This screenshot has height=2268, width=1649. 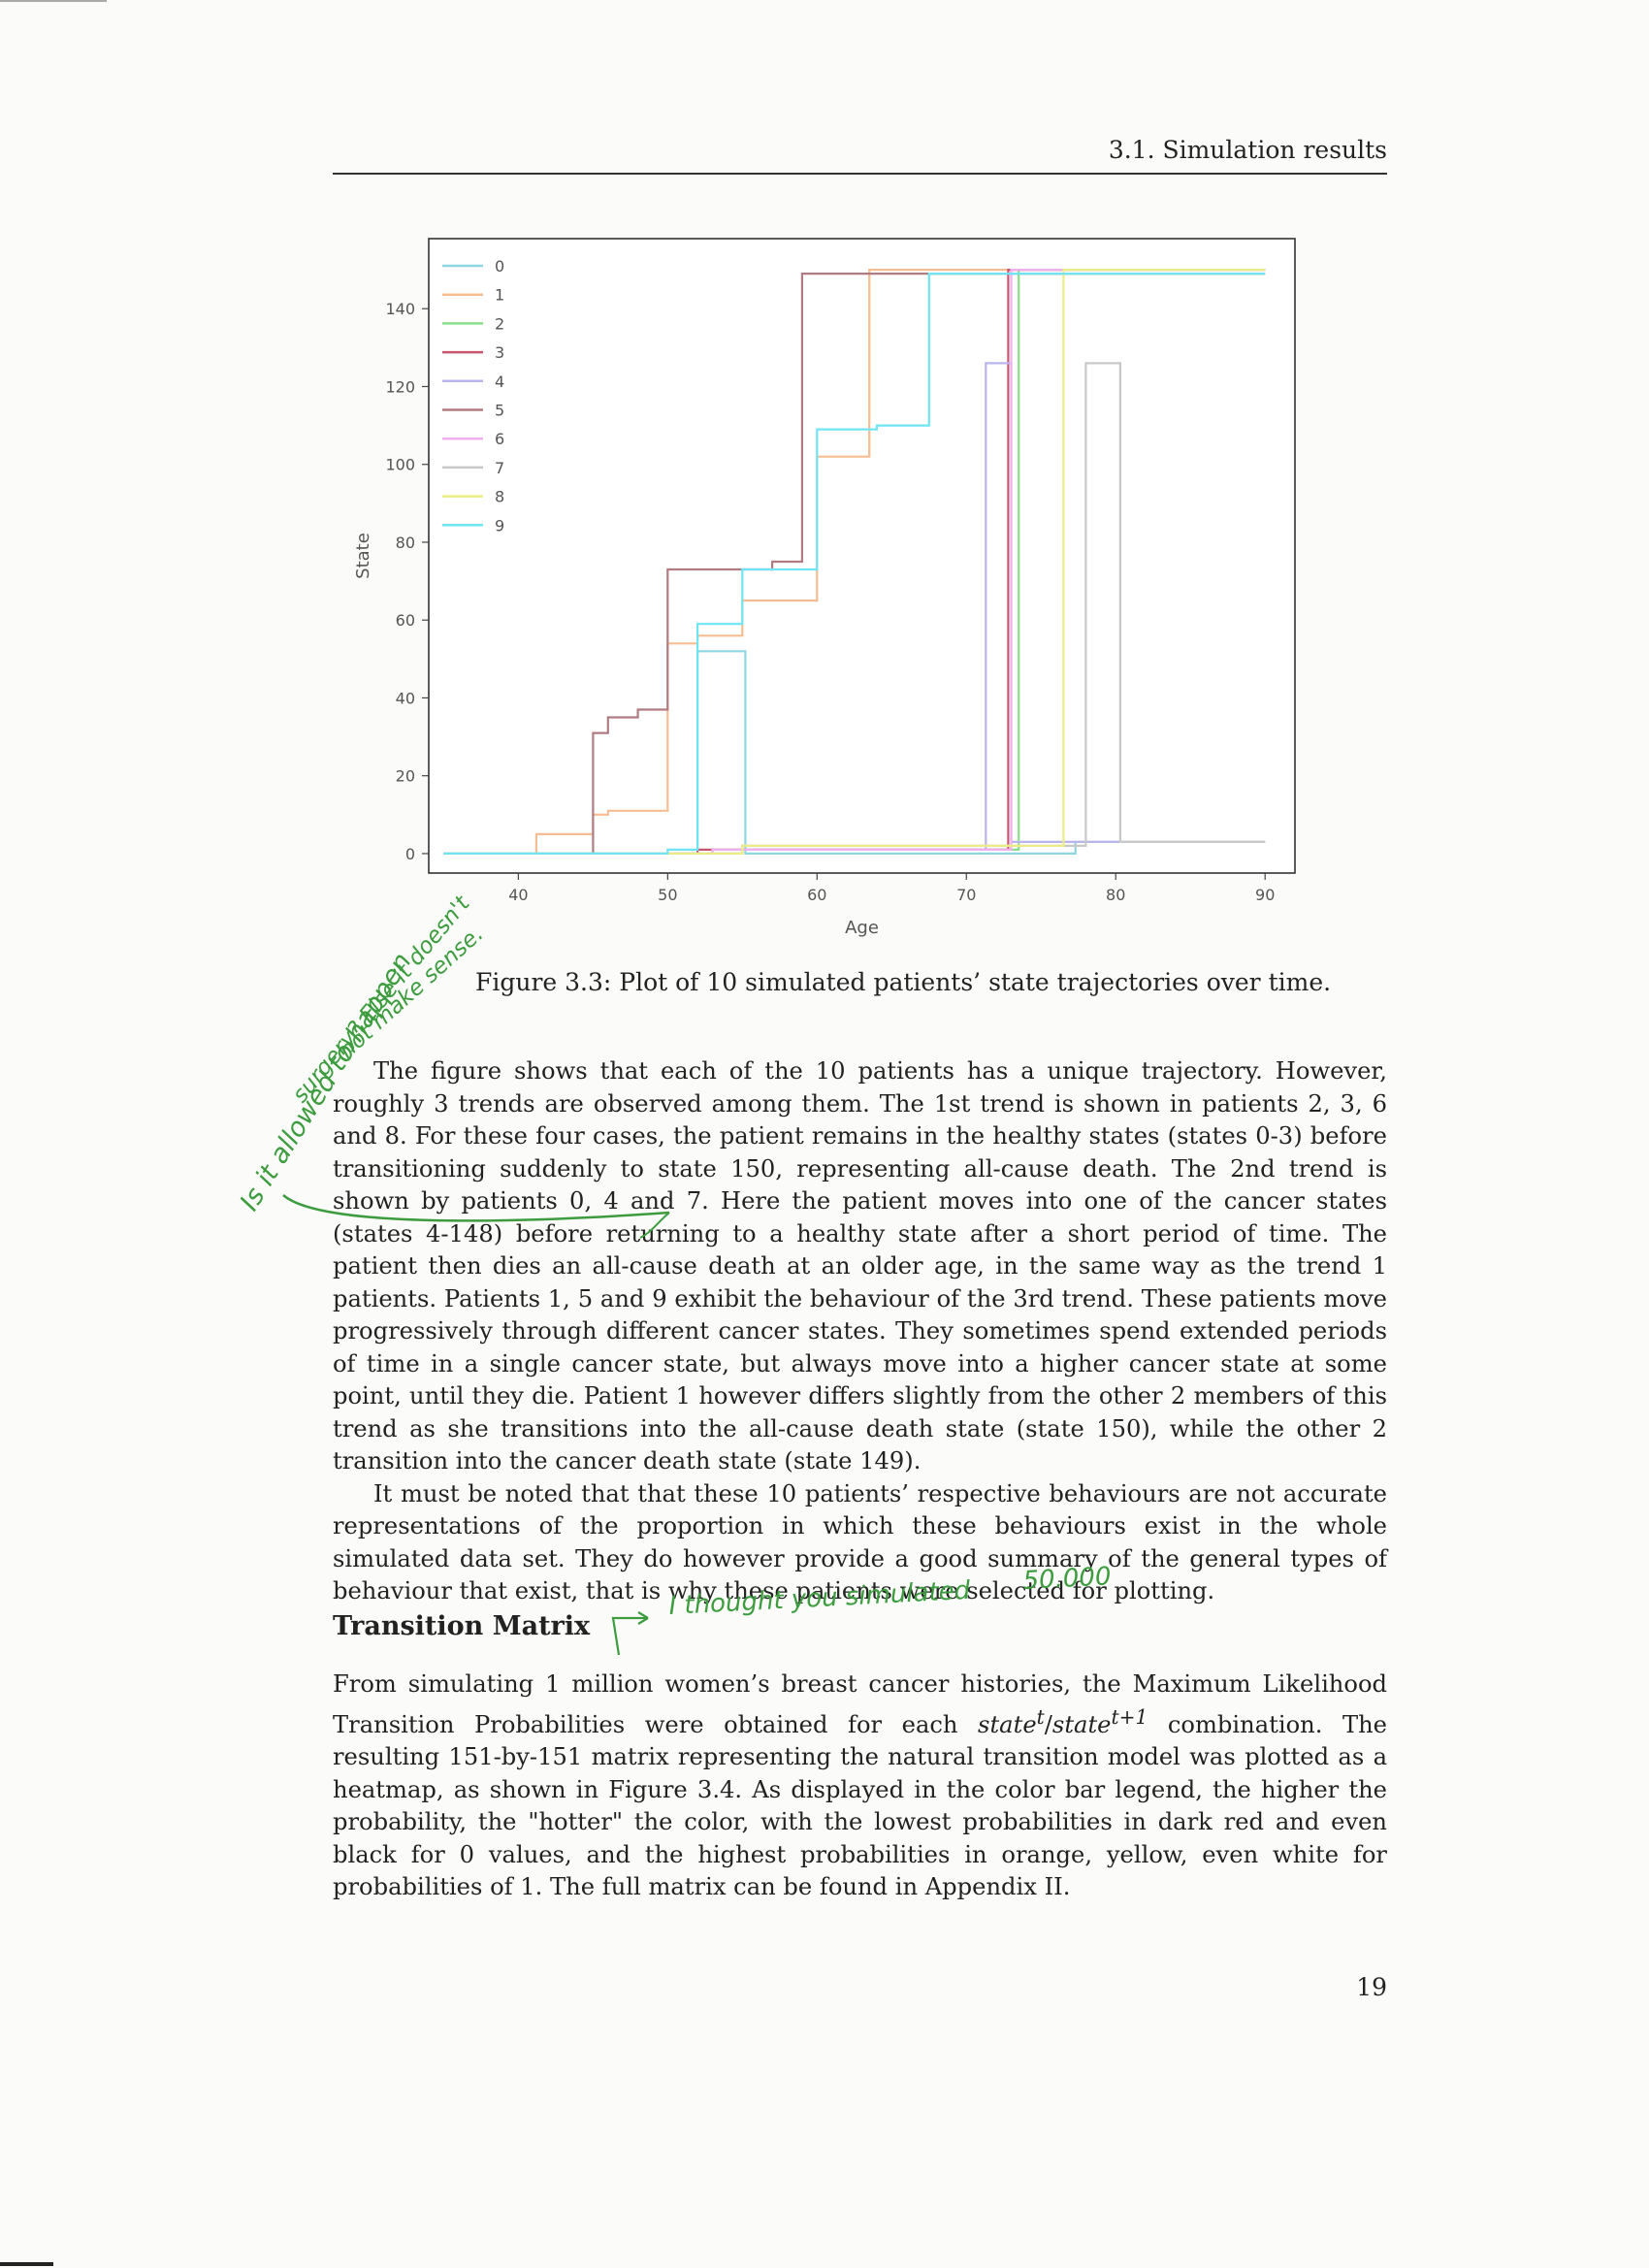 I want to click on legend-label-5: 5, so click(x=499, y=411).